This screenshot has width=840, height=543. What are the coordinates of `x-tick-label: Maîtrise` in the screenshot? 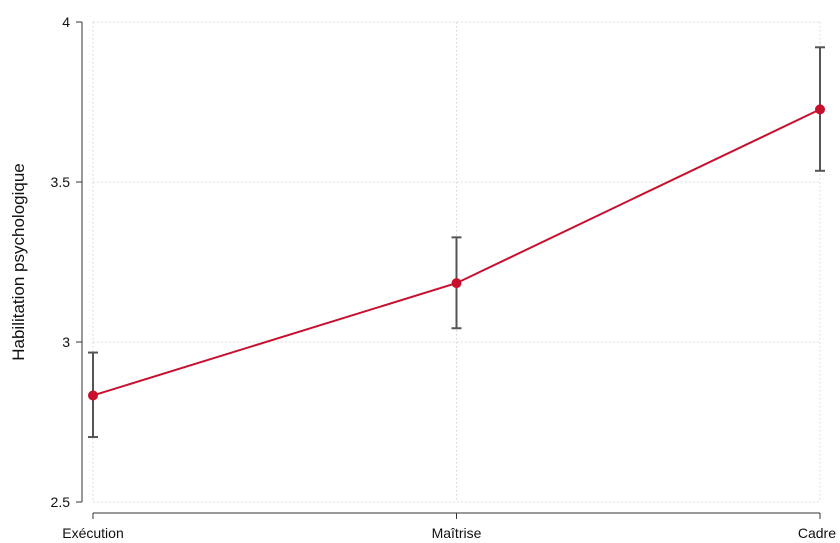 It's located at (457, 533).